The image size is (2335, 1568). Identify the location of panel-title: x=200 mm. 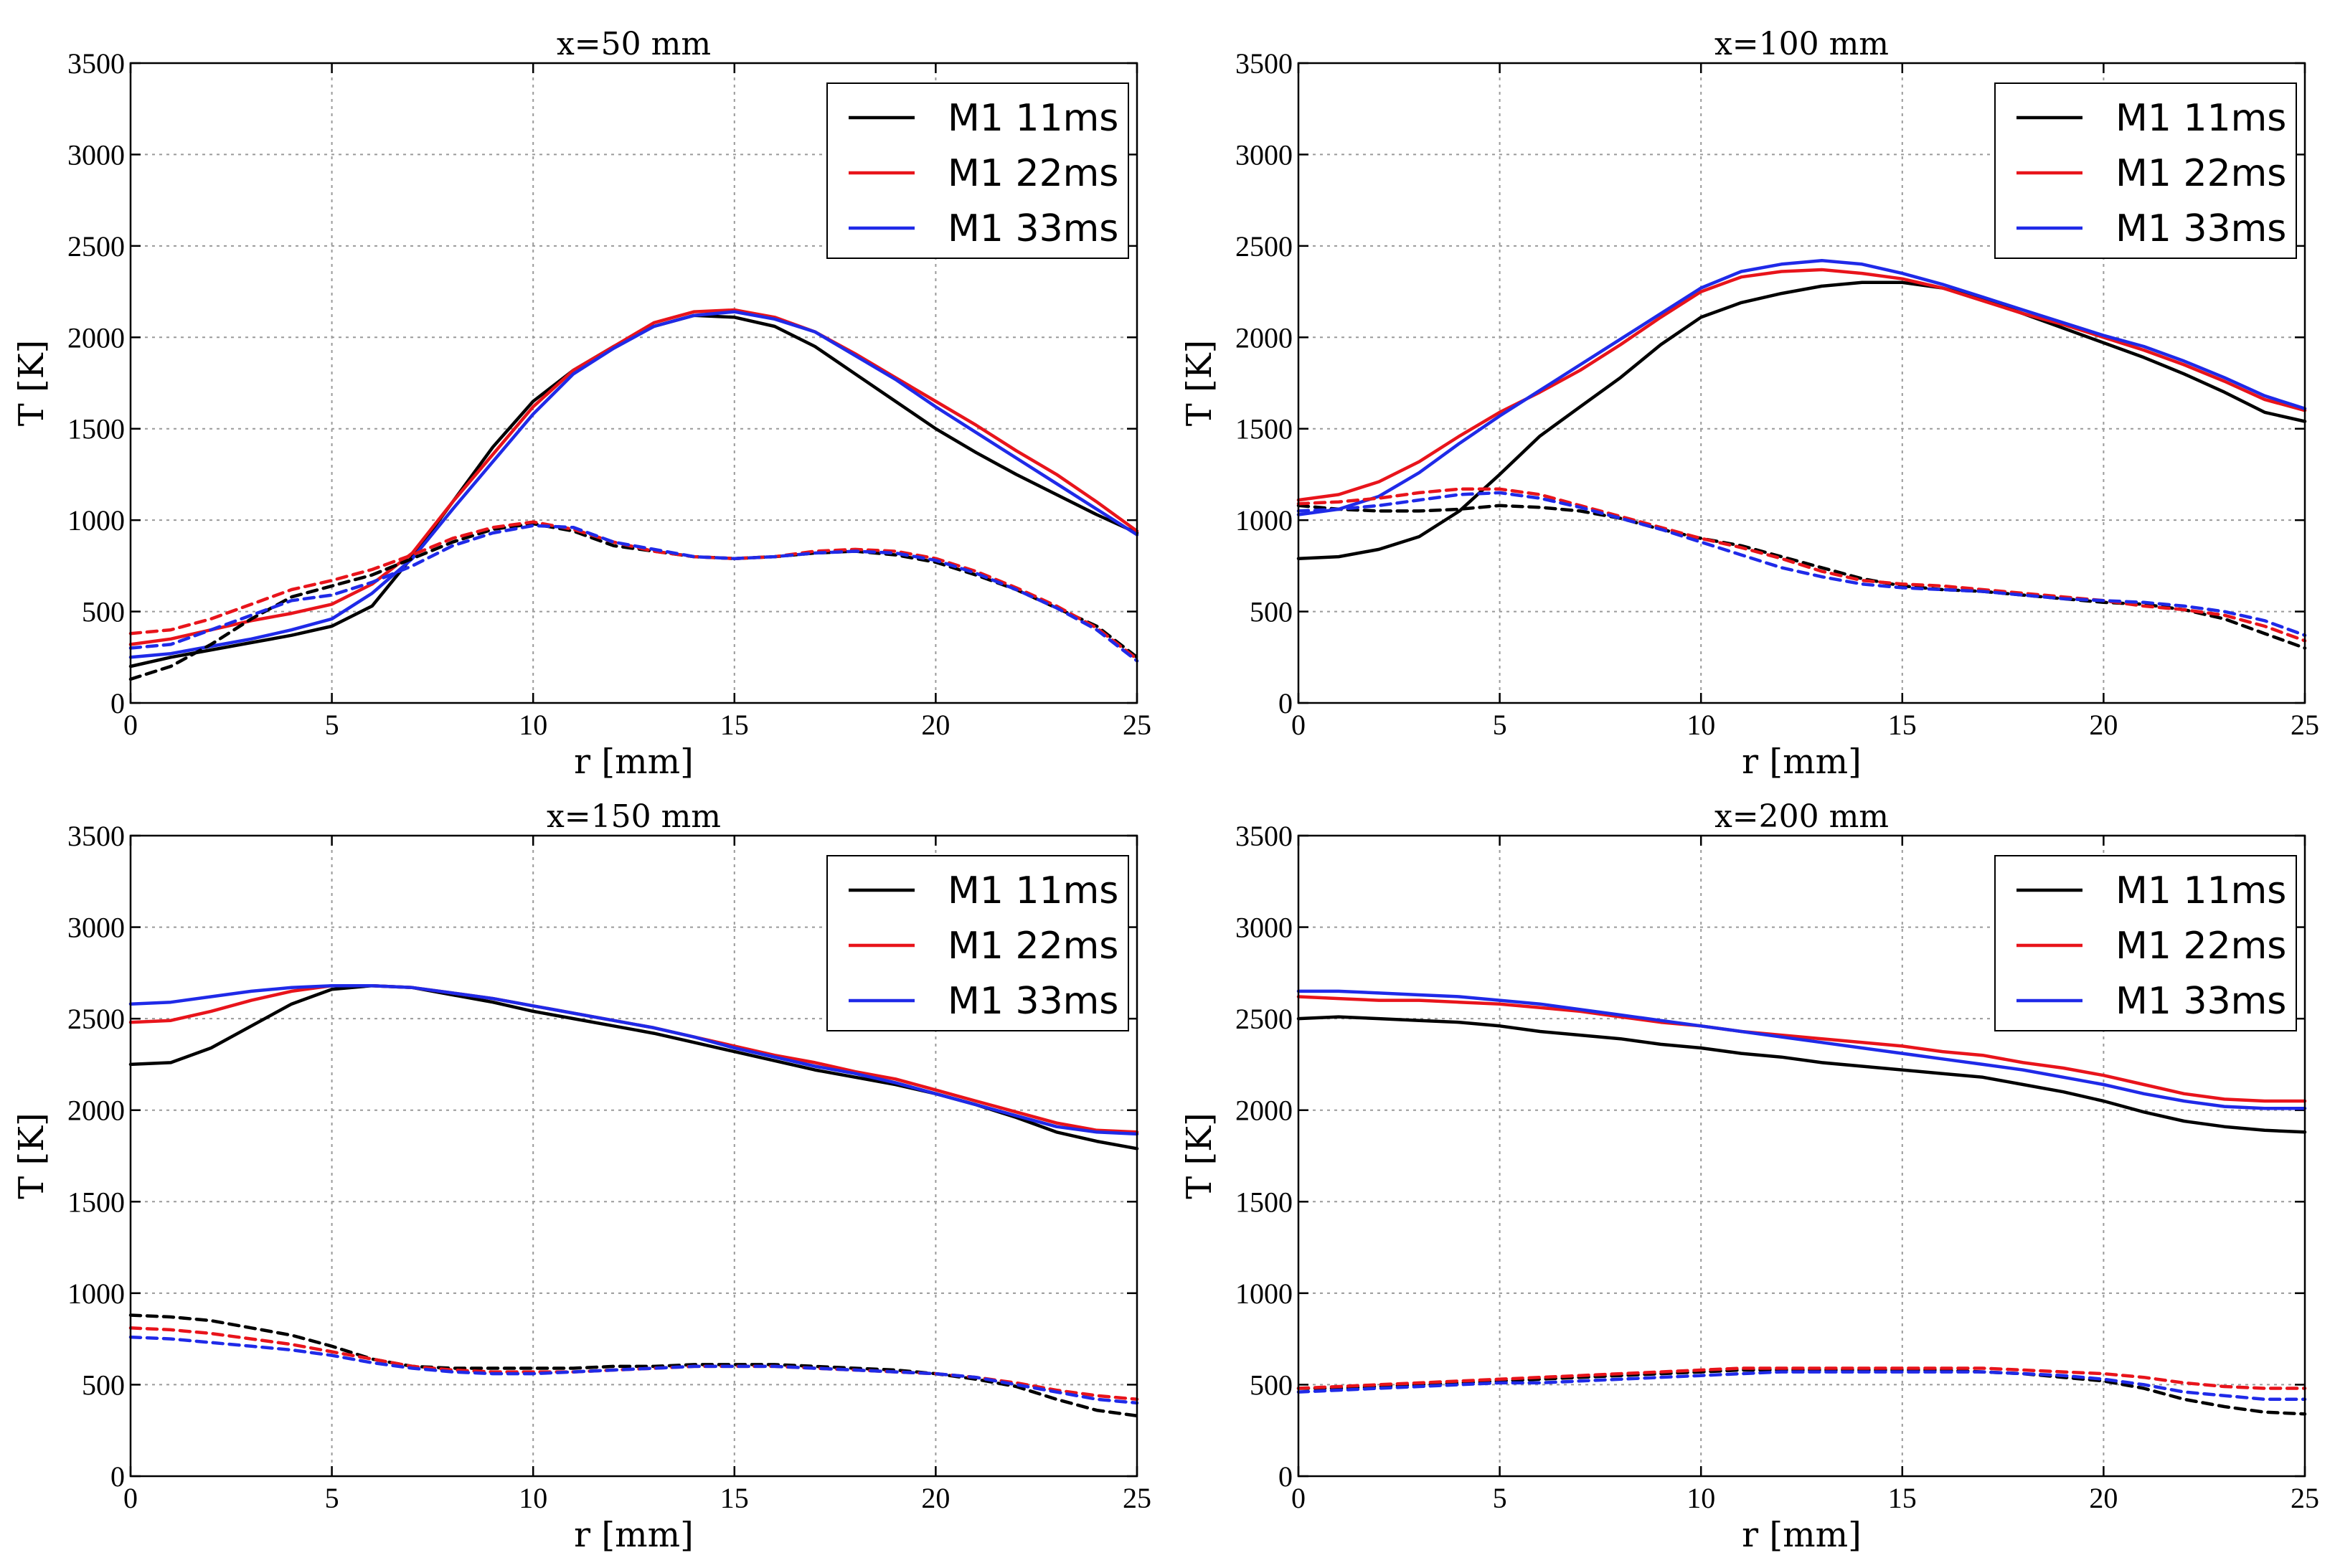
(1801, 817).